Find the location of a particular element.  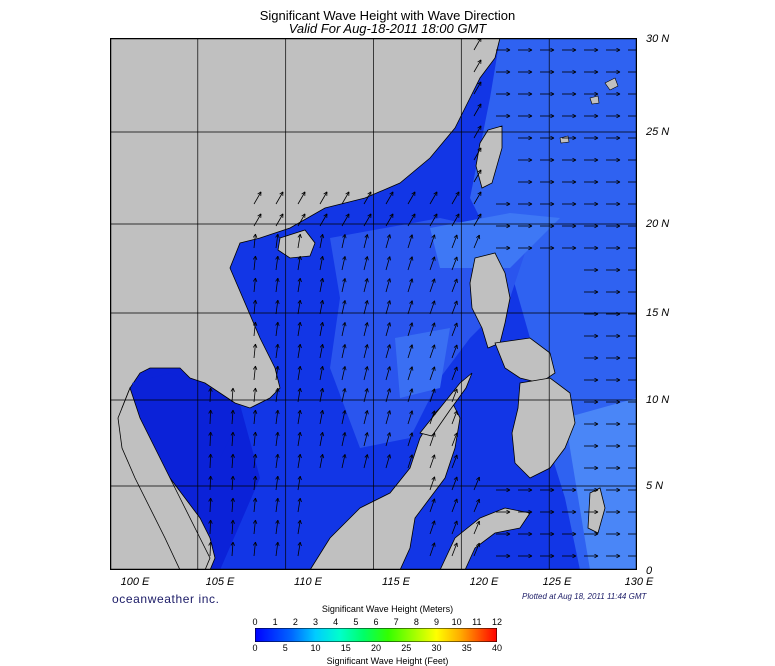

lon-label-100e: 100 E is located at coordinates (135, 582).